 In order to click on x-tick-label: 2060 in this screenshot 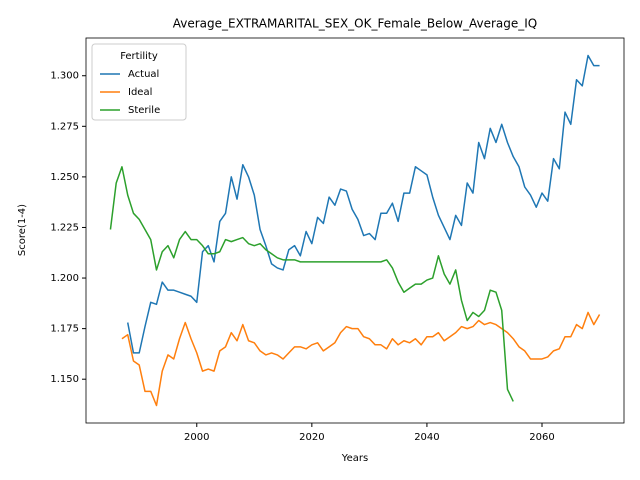, I will do `click(541, 437)`.